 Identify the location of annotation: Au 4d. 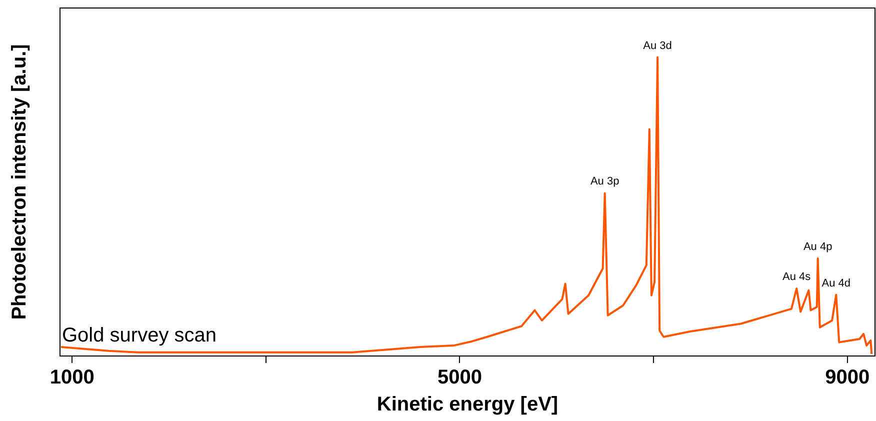
(836, 283).